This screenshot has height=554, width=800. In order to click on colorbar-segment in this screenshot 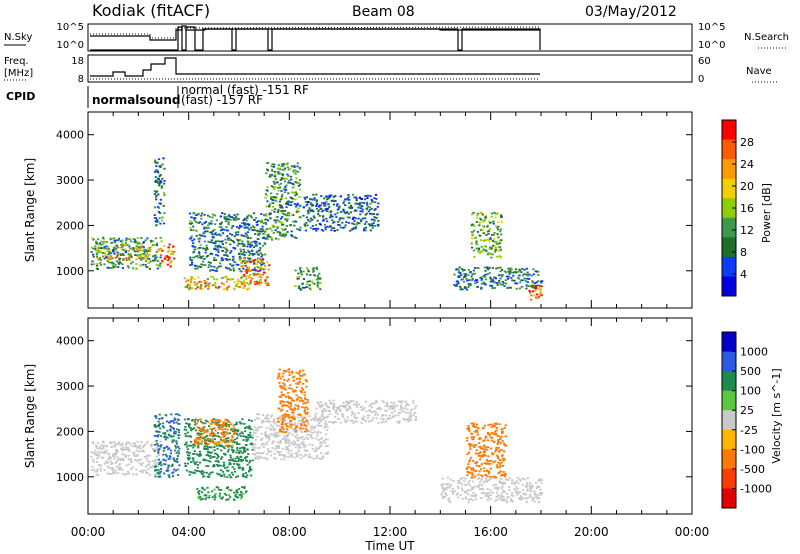, I will do `click(729, 188)`.